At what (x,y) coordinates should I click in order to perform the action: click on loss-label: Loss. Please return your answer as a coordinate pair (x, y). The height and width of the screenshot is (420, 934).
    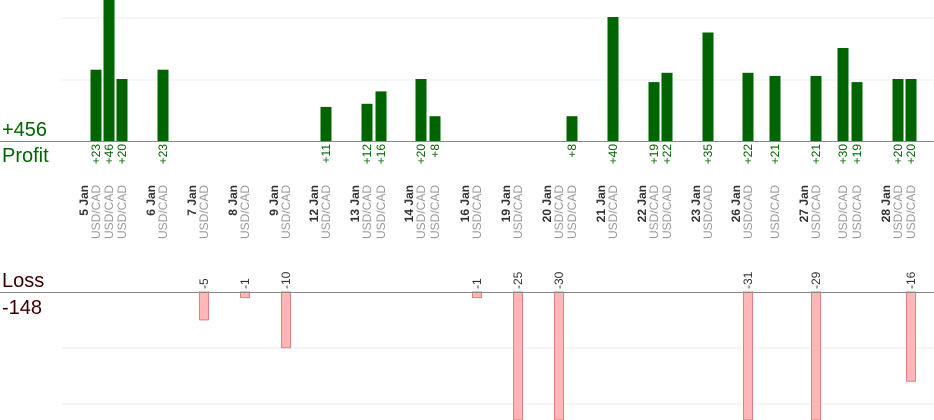
    Looking at the image, I should click on (23, 281).